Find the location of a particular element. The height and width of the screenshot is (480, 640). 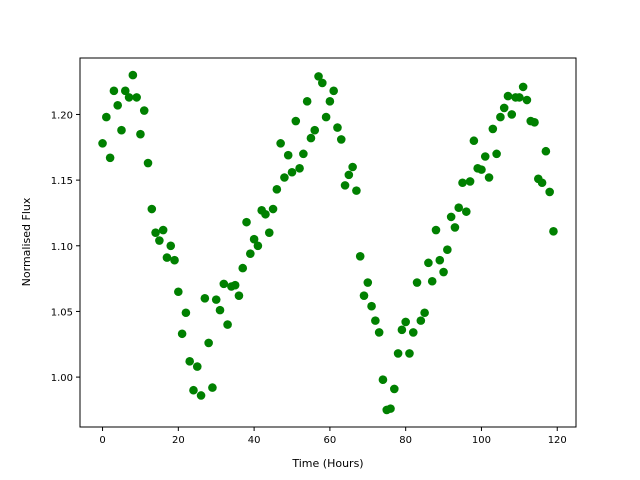

x-tick-label: 0 is located at coordinates (102, 440).